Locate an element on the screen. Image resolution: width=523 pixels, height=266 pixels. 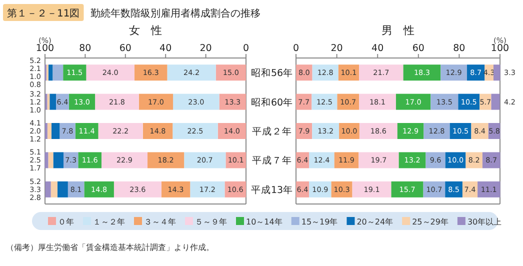
y-tick-label: 平成13年 is located at coordinates (272, 190).